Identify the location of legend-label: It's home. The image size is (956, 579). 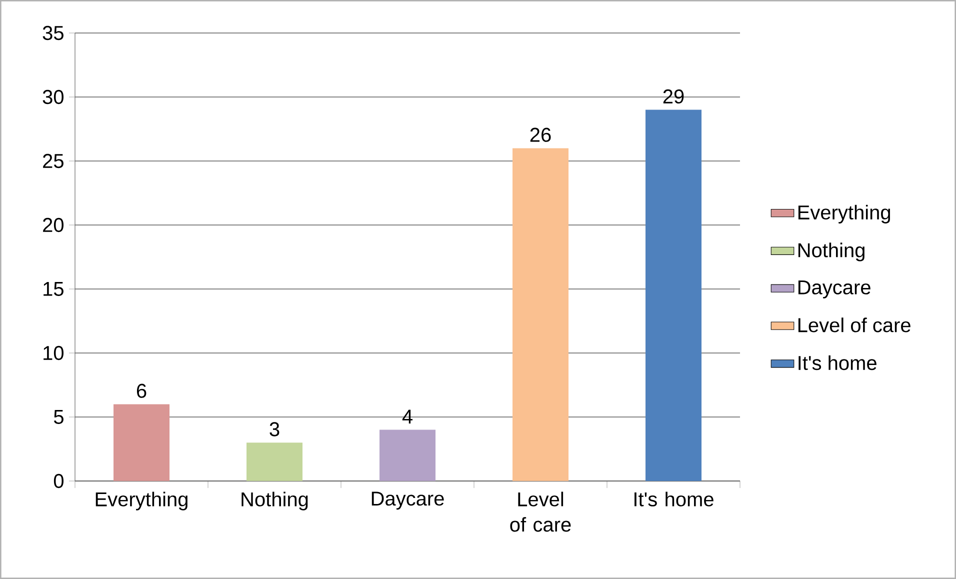
(837, 362).